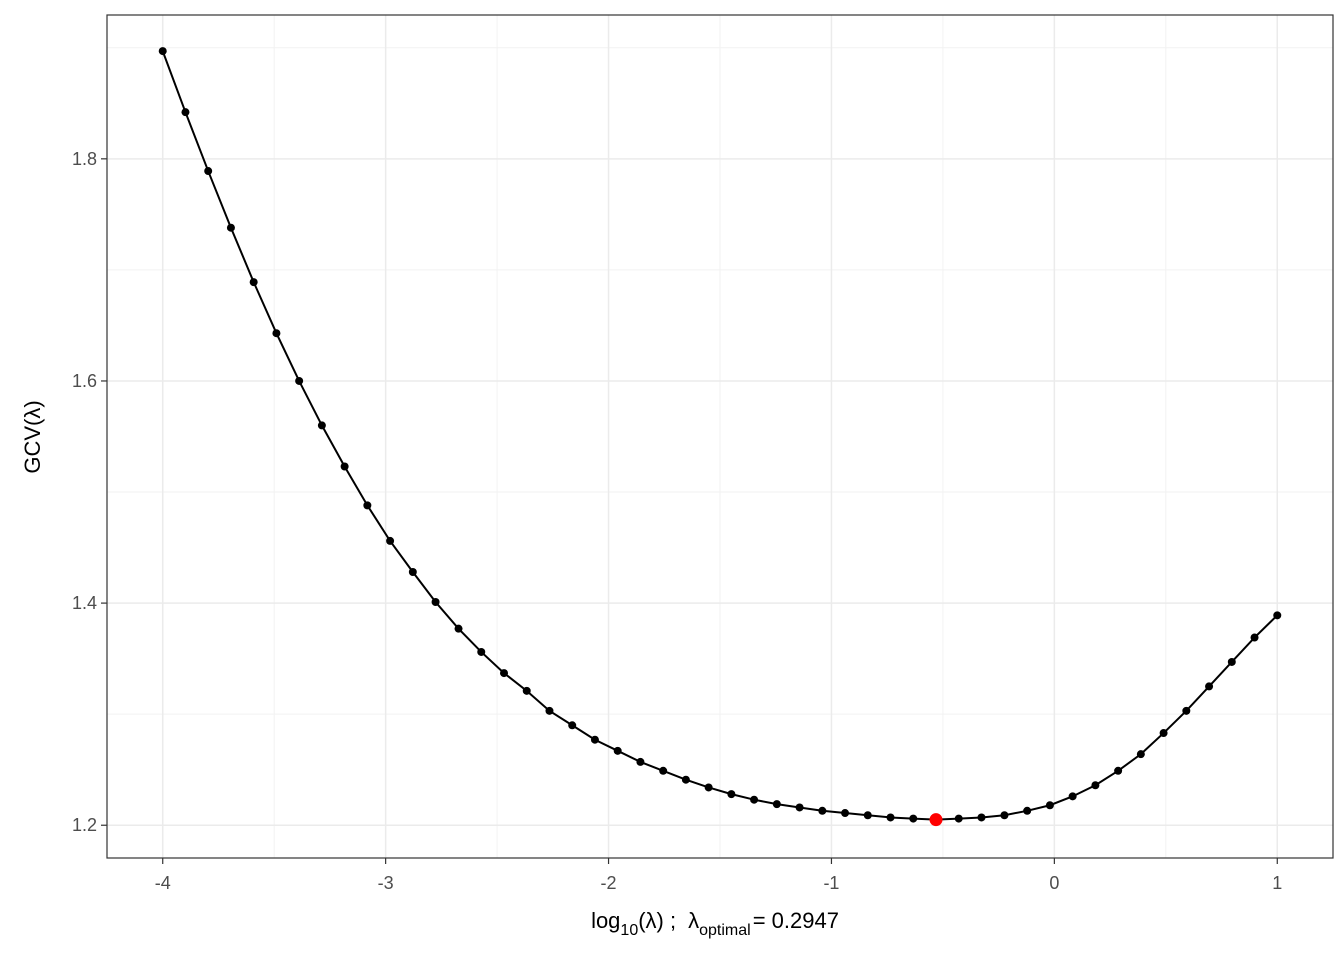  Describe the element at coordinates (657, 920) in the screenshot. I see `x-axis-title-part: (λ) ;` at that location.